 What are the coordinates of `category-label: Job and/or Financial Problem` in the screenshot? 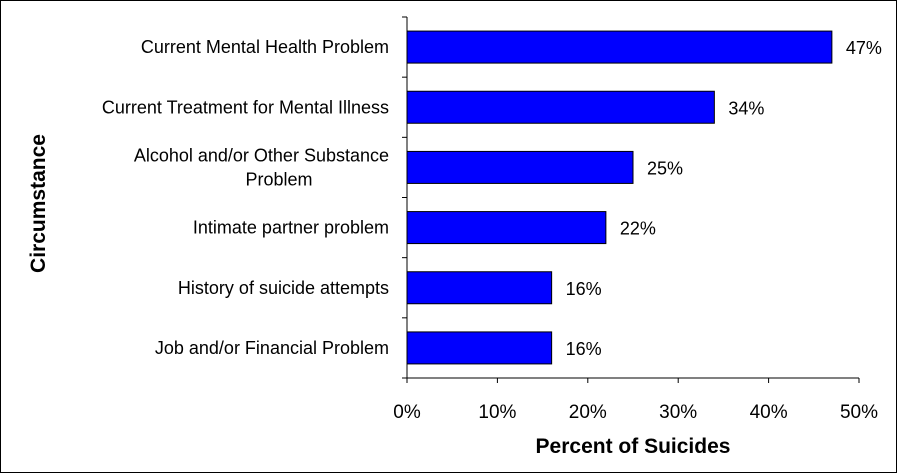 It's located at (272, 348).